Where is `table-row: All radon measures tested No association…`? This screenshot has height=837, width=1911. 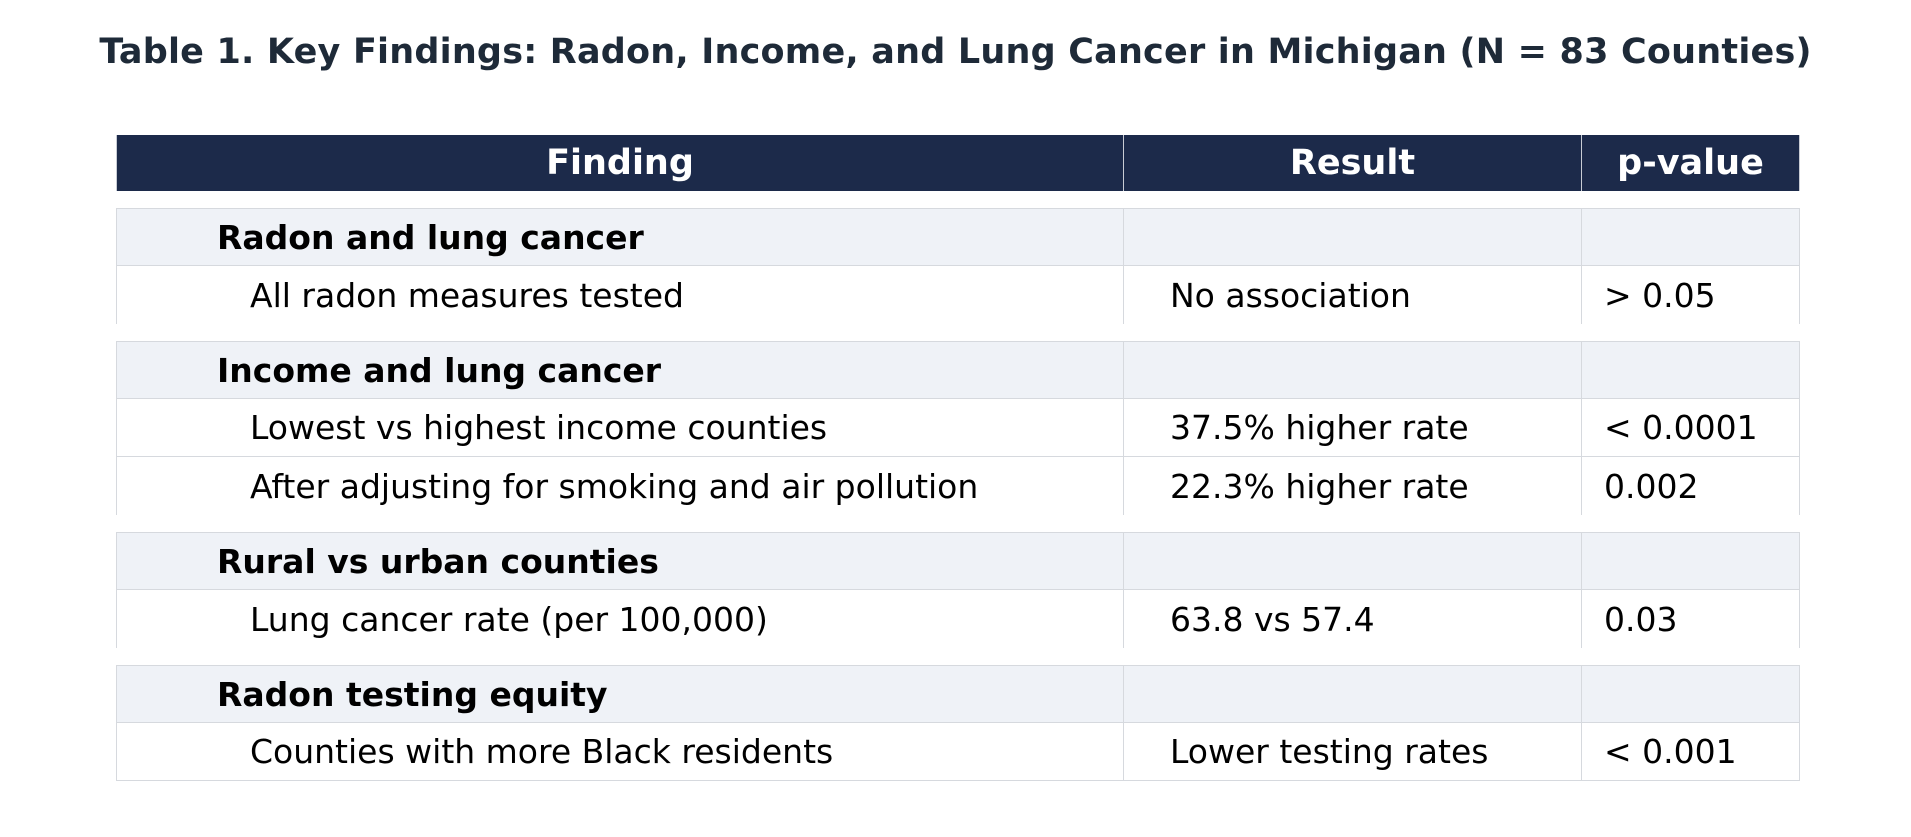
table-row: All radon measures tested No association… is located at coordinates (958, 295).